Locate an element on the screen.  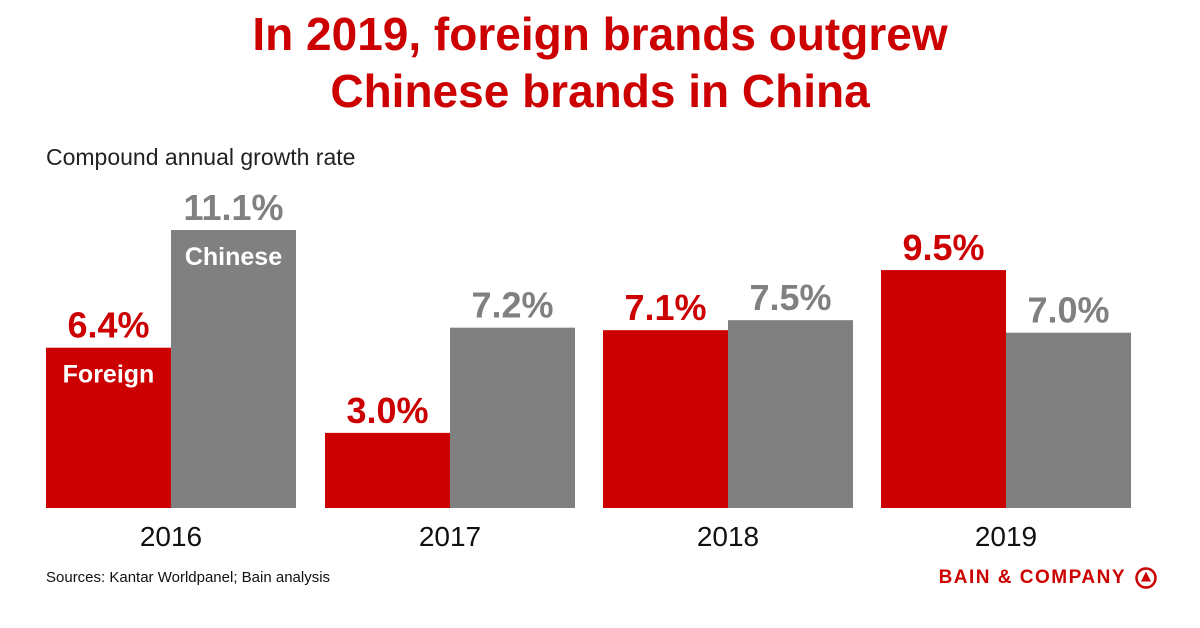
data-label-foreign-2017: 3.0% is located at coordinates (387, 410).